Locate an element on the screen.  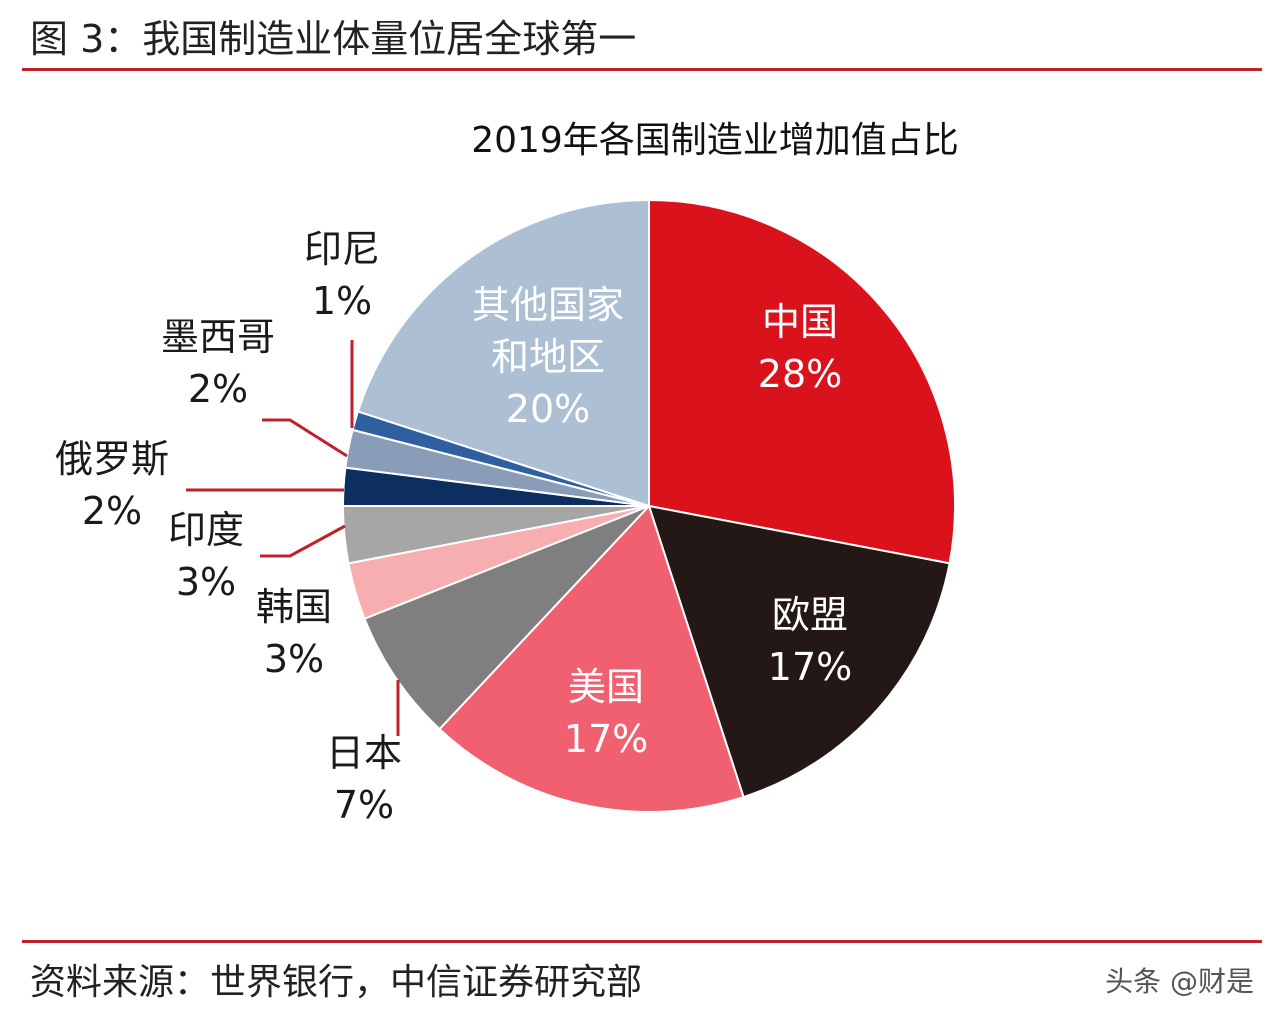
slice-label-1: 欧盟 17% is located at coordinates (810, 641).